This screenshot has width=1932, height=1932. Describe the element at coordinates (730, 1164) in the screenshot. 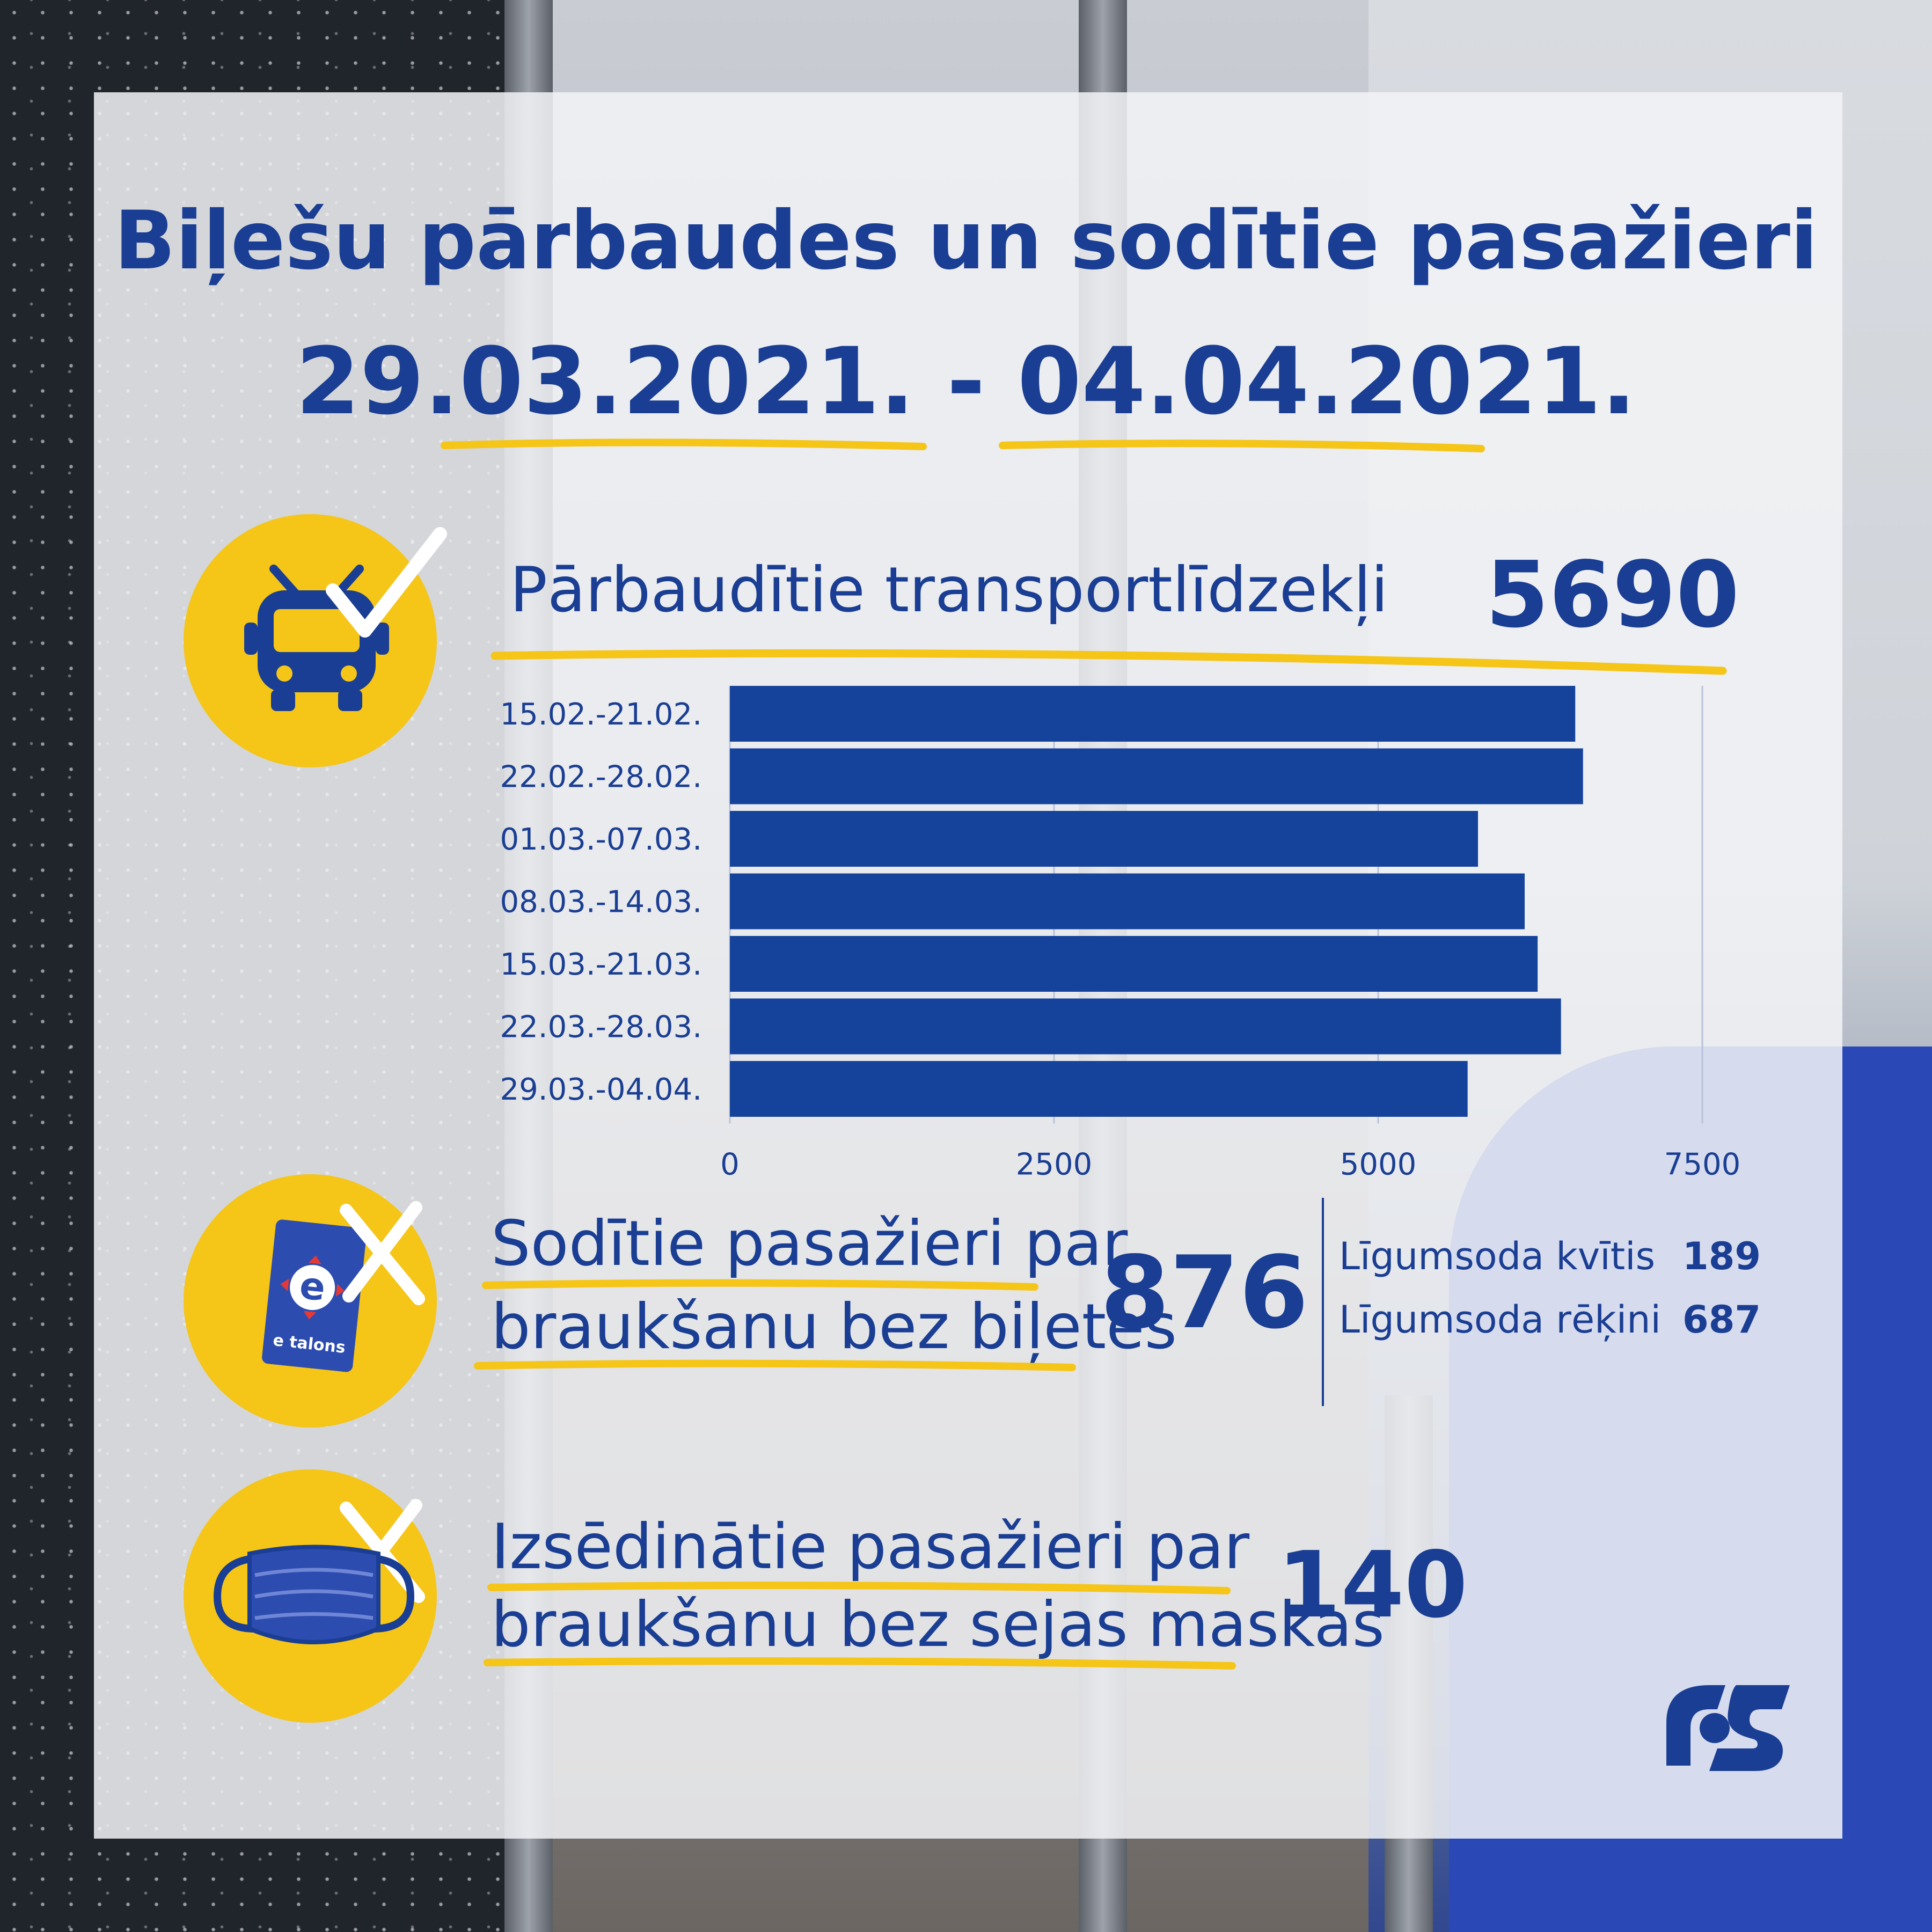

I see `x-tick-label: 0` at that location.